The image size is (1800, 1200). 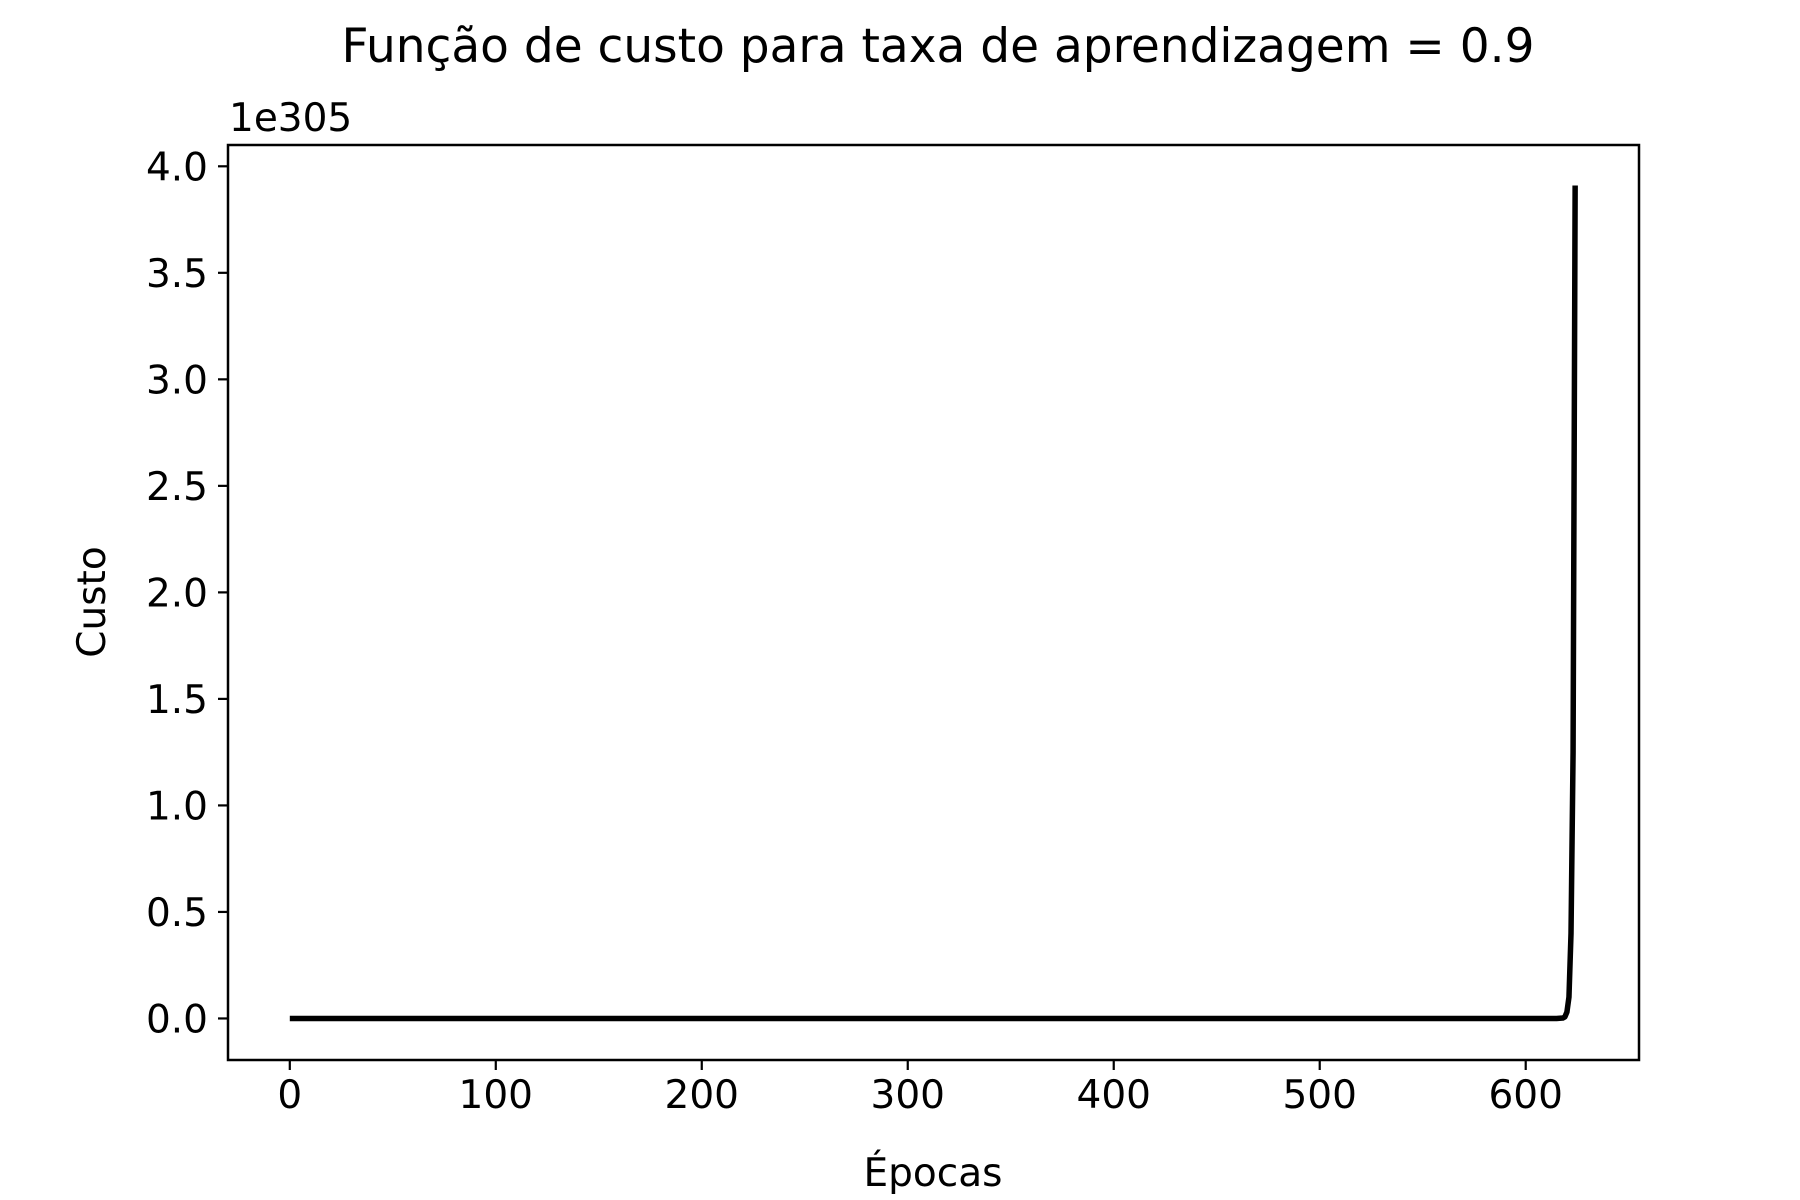 I want to click on y-axis: 0.0 0.5 1.0 1.5 2.0 2.5 3.0 3.5 4.0, so click(x=187, y=593).